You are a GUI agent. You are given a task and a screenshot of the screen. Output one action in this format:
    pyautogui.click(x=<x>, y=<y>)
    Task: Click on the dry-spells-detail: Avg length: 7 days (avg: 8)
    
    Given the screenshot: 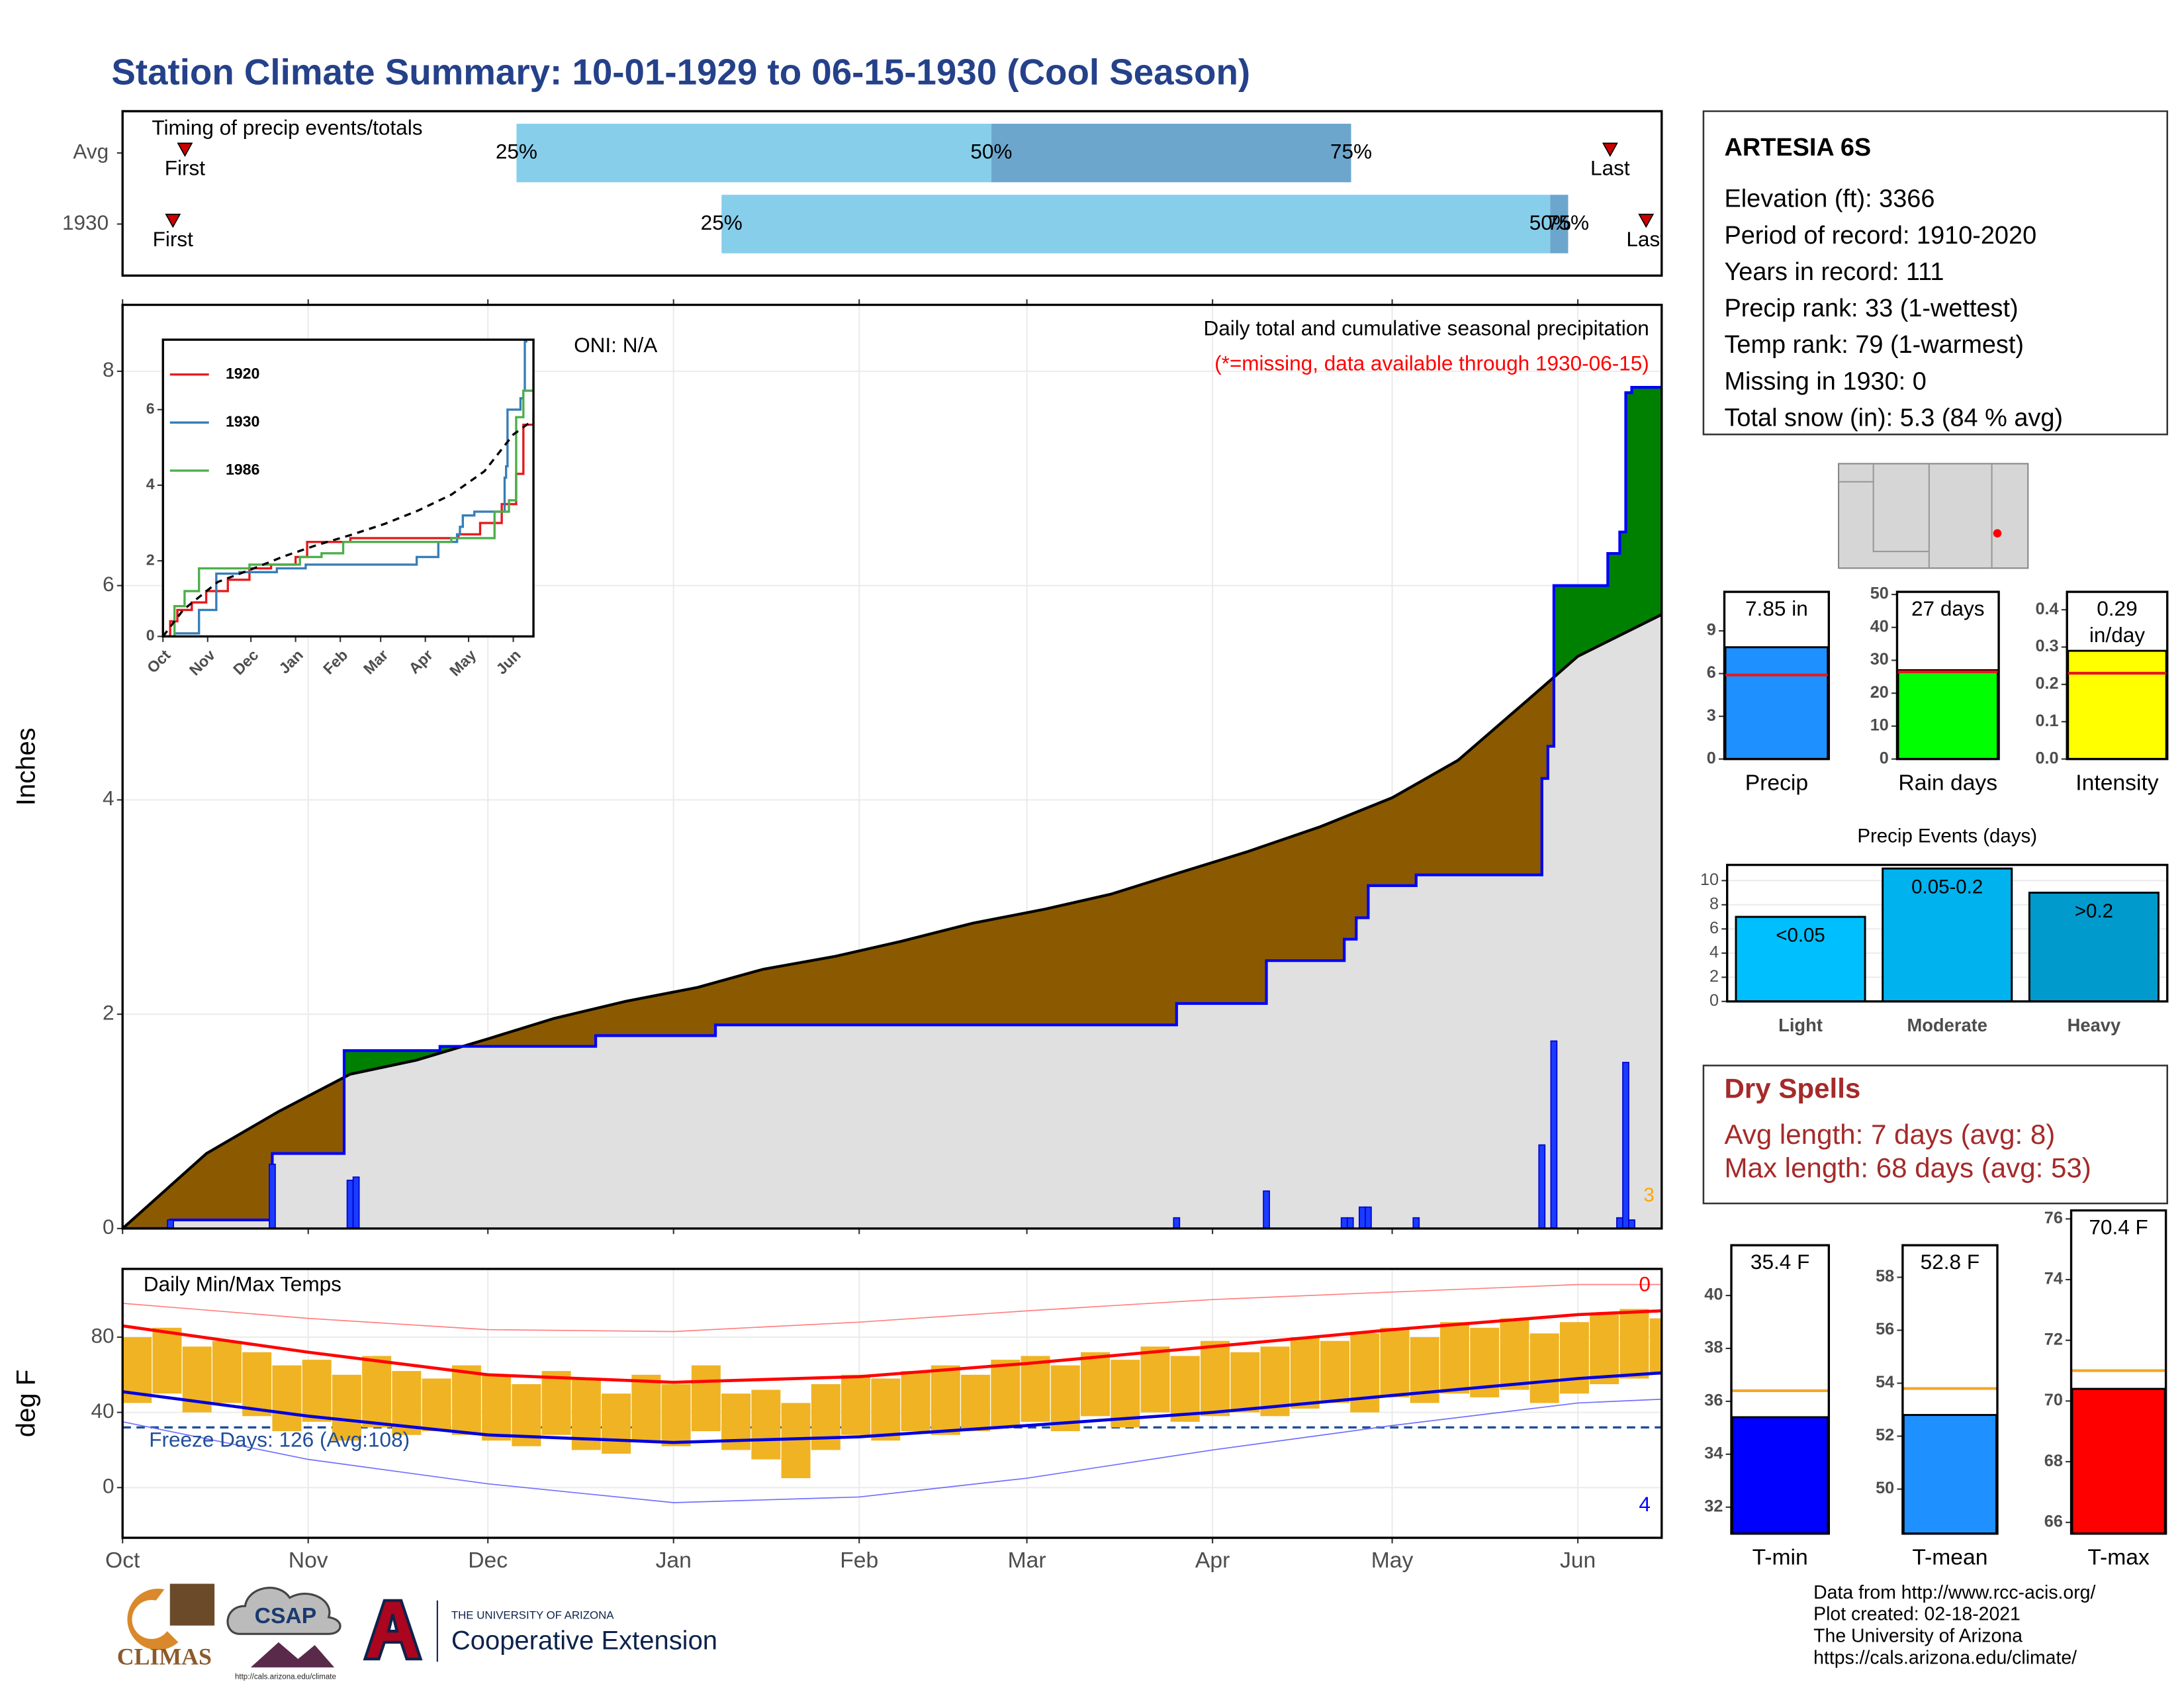 What is the action you would take?
    pyautogui.click(x=1889, y=1134)
    